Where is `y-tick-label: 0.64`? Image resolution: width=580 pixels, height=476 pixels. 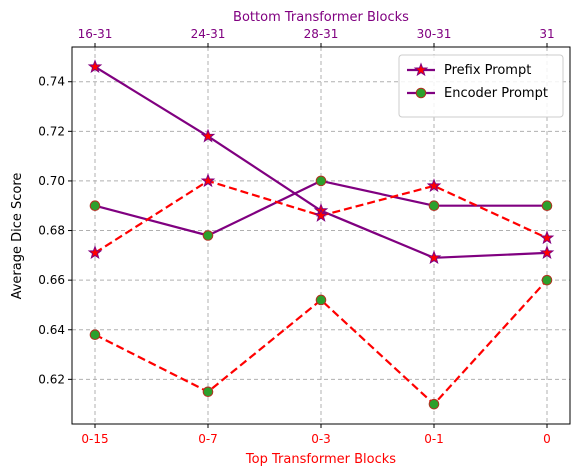 y-tick-label: 0.64 is located at coordinates (51, 330).